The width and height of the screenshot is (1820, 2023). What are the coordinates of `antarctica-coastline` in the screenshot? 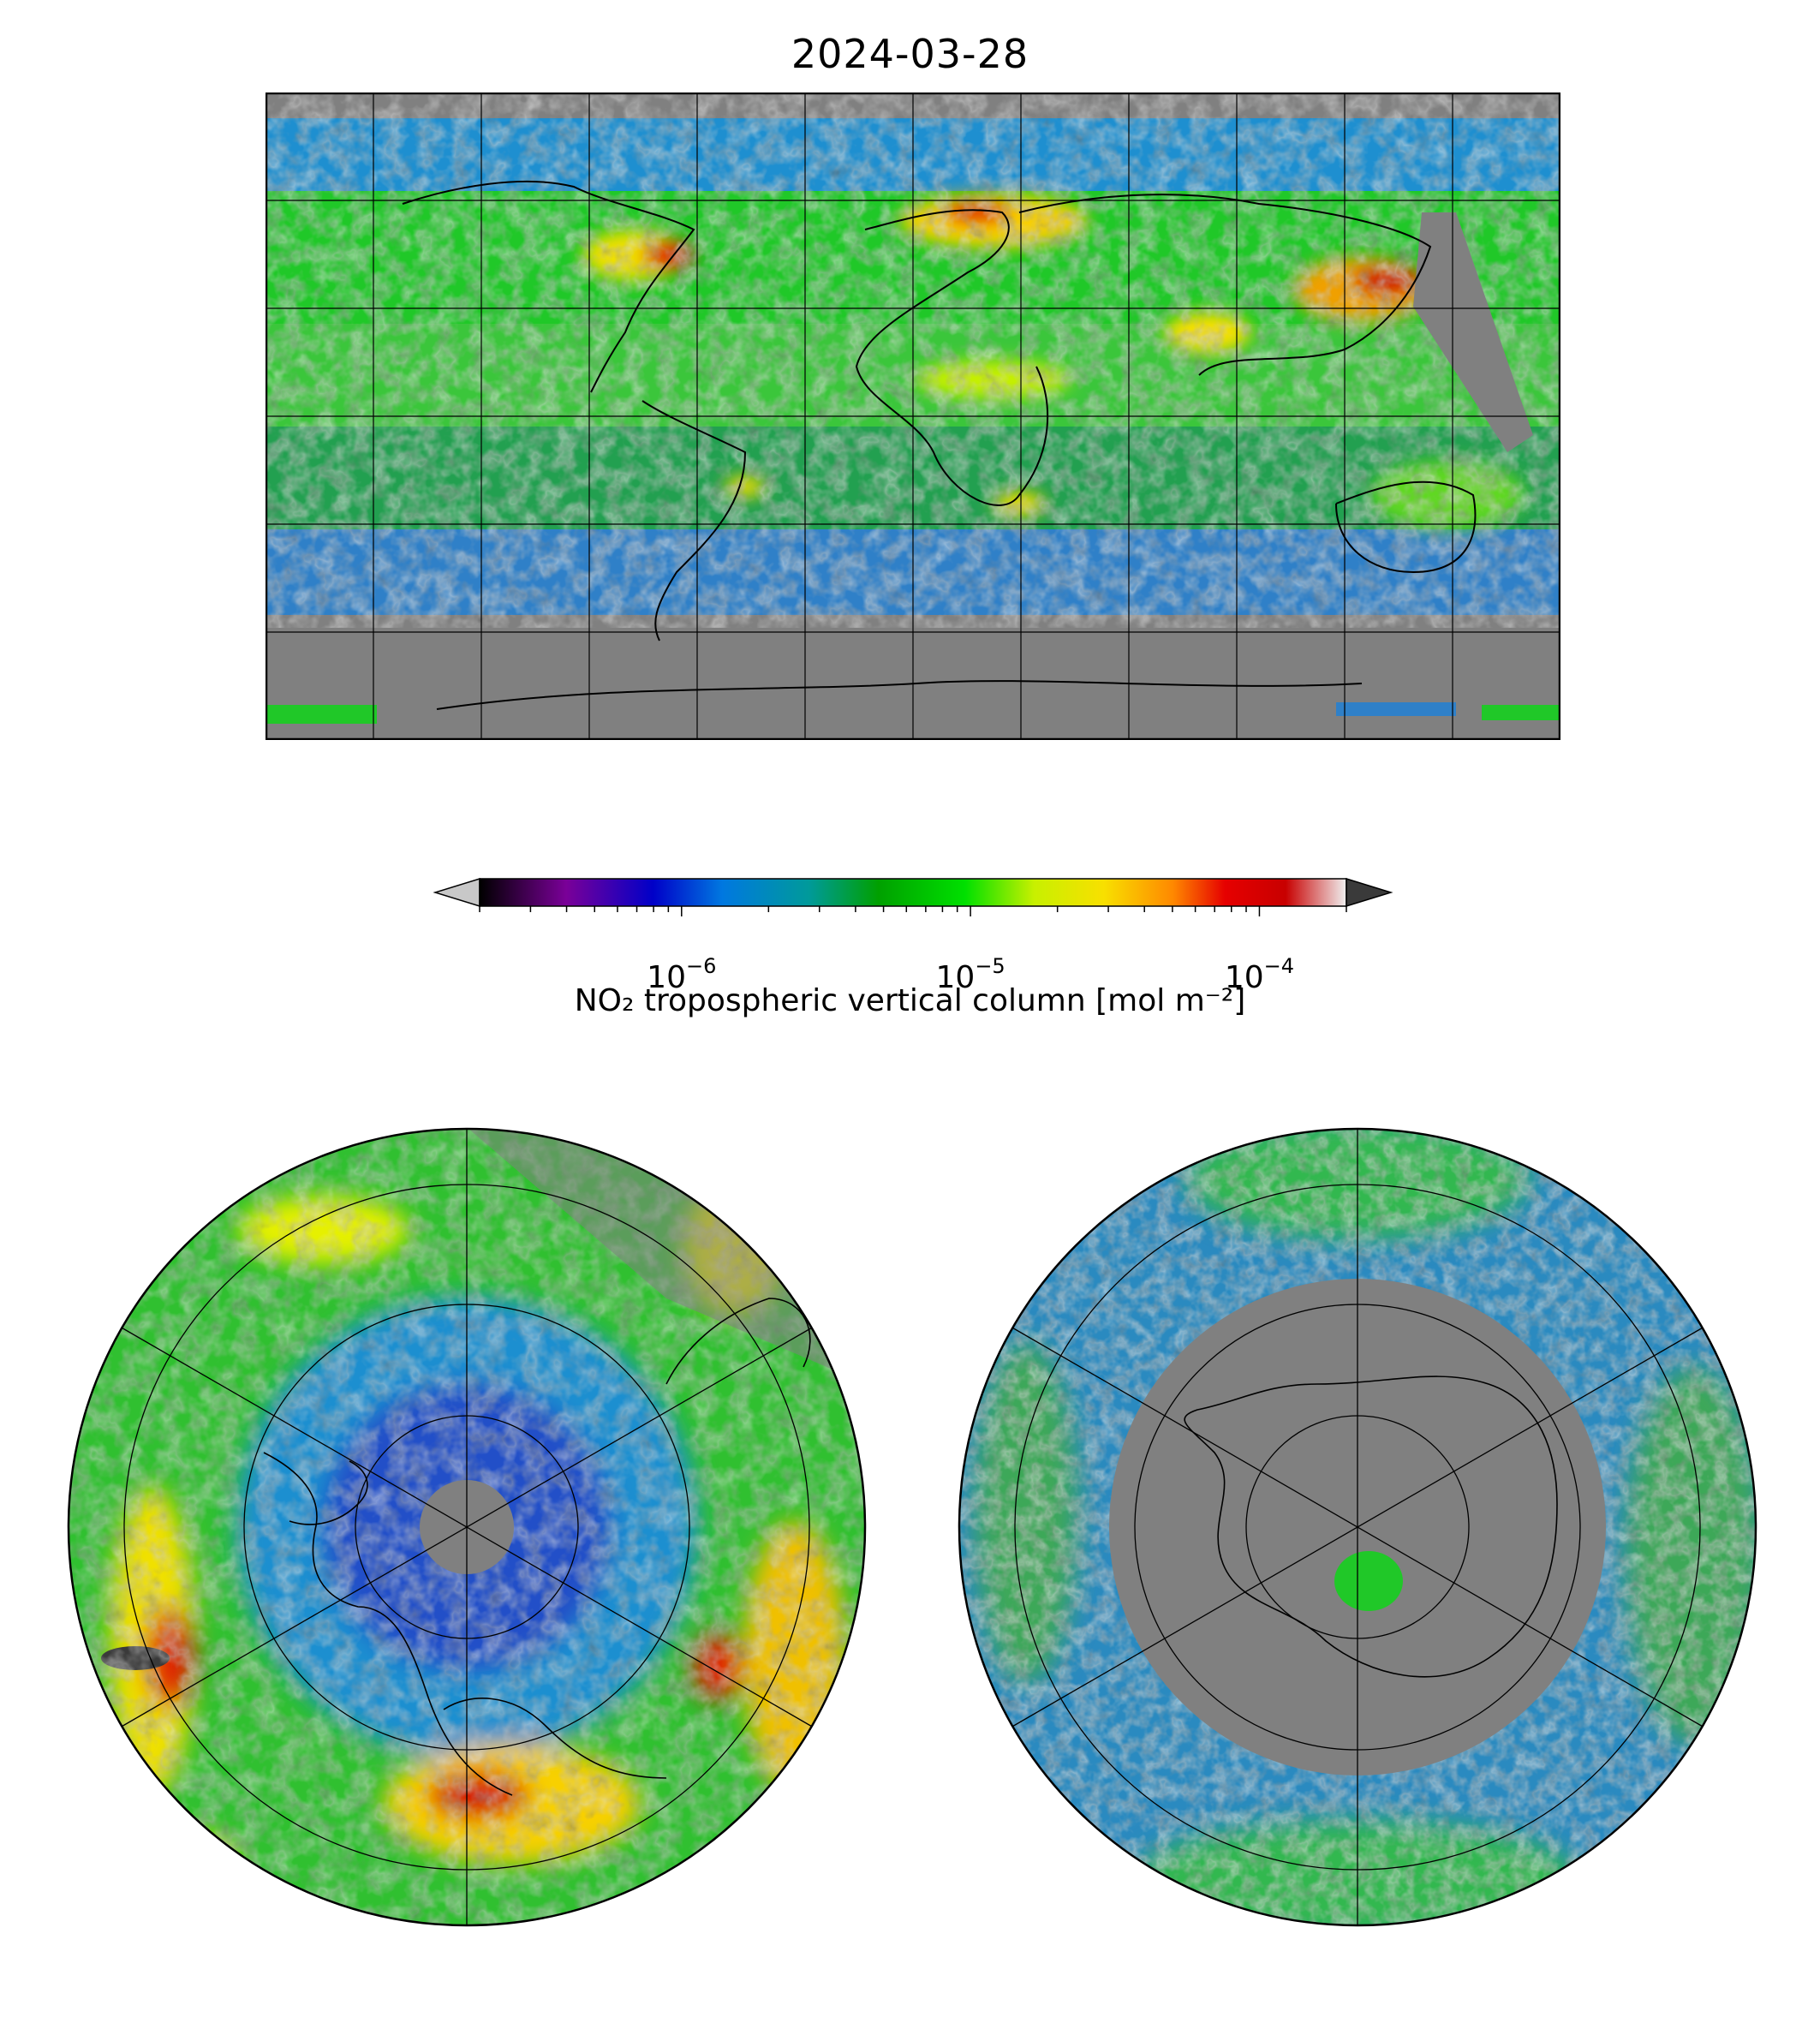 It's located at (1371, 1527).